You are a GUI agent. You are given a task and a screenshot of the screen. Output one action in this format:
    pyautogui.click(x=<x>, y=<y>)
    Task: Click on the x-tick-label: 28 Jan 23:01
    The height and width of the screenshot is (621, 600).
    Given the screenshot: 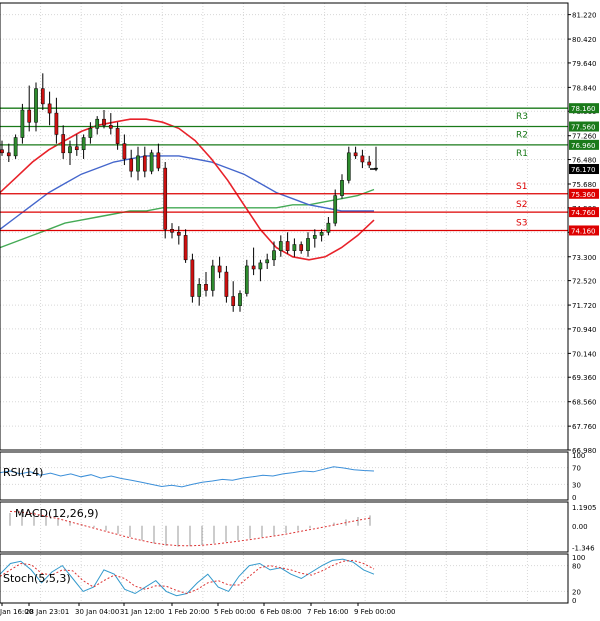 What is the action you would take?
    pyautogui.click(x=47, y=612)
    